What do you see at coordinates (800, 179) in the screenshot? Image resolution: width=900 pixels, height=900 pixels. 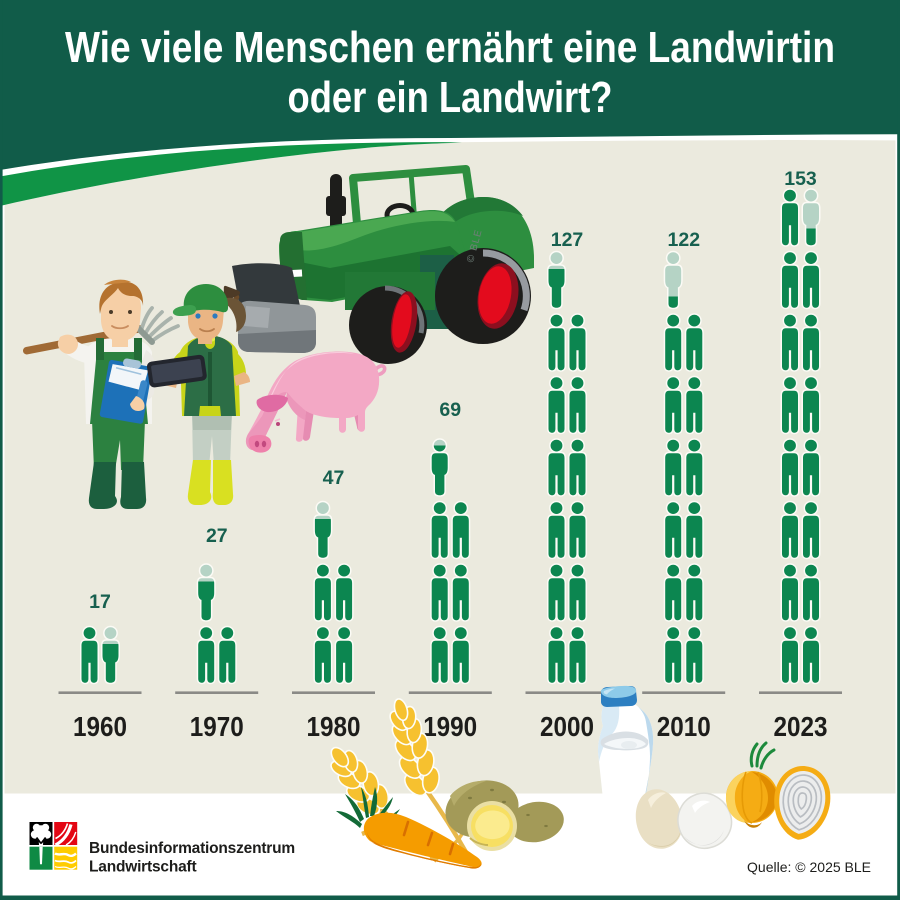 I see `svg-text: 153` at bounding box center [800, 179].